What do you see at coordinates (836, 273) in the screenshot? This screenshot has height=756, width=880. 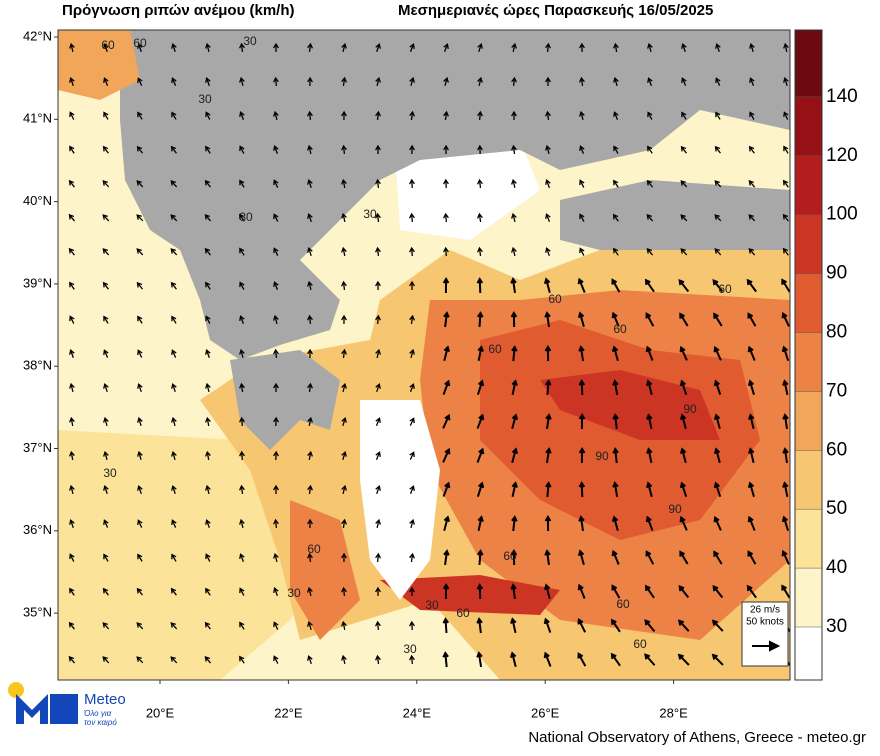 I see `colorbar-label: 90` at bounding box center [836, 273].